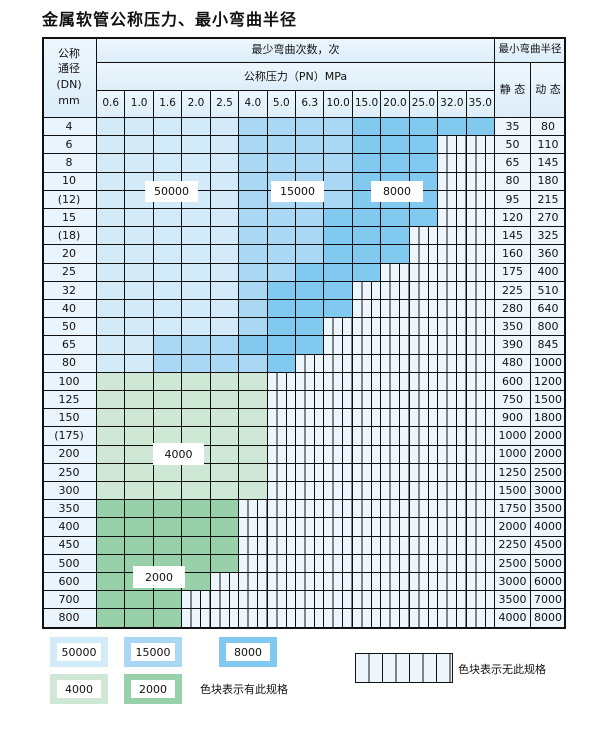 The image size is (600, 743). Describe the element at coordinates (513, 381) in the screenshot. I see `static-radius-cell: 600` at that location.